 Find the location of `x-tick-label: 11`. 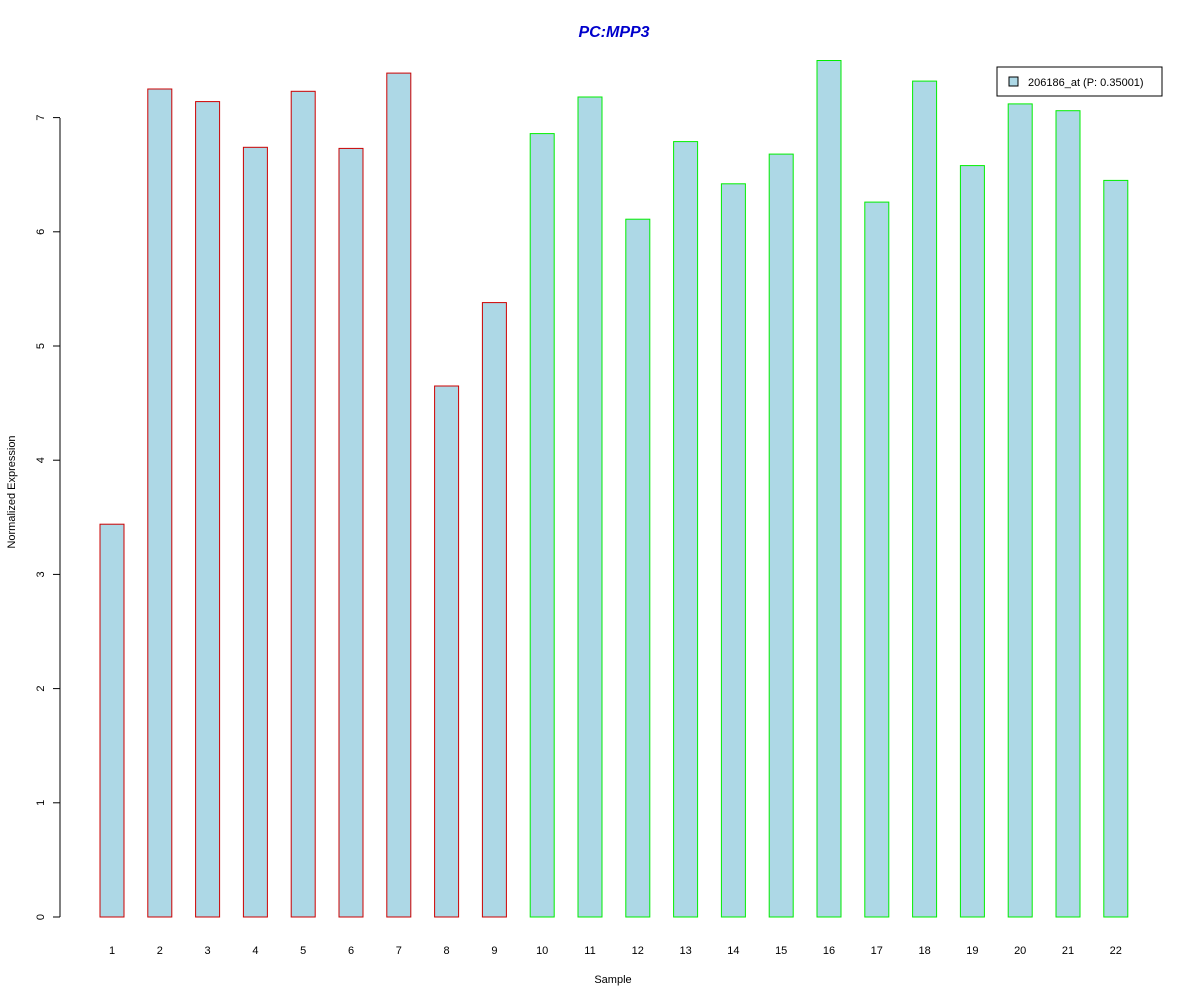

x-tick-label: 11 is located at coordinates (589, 951).